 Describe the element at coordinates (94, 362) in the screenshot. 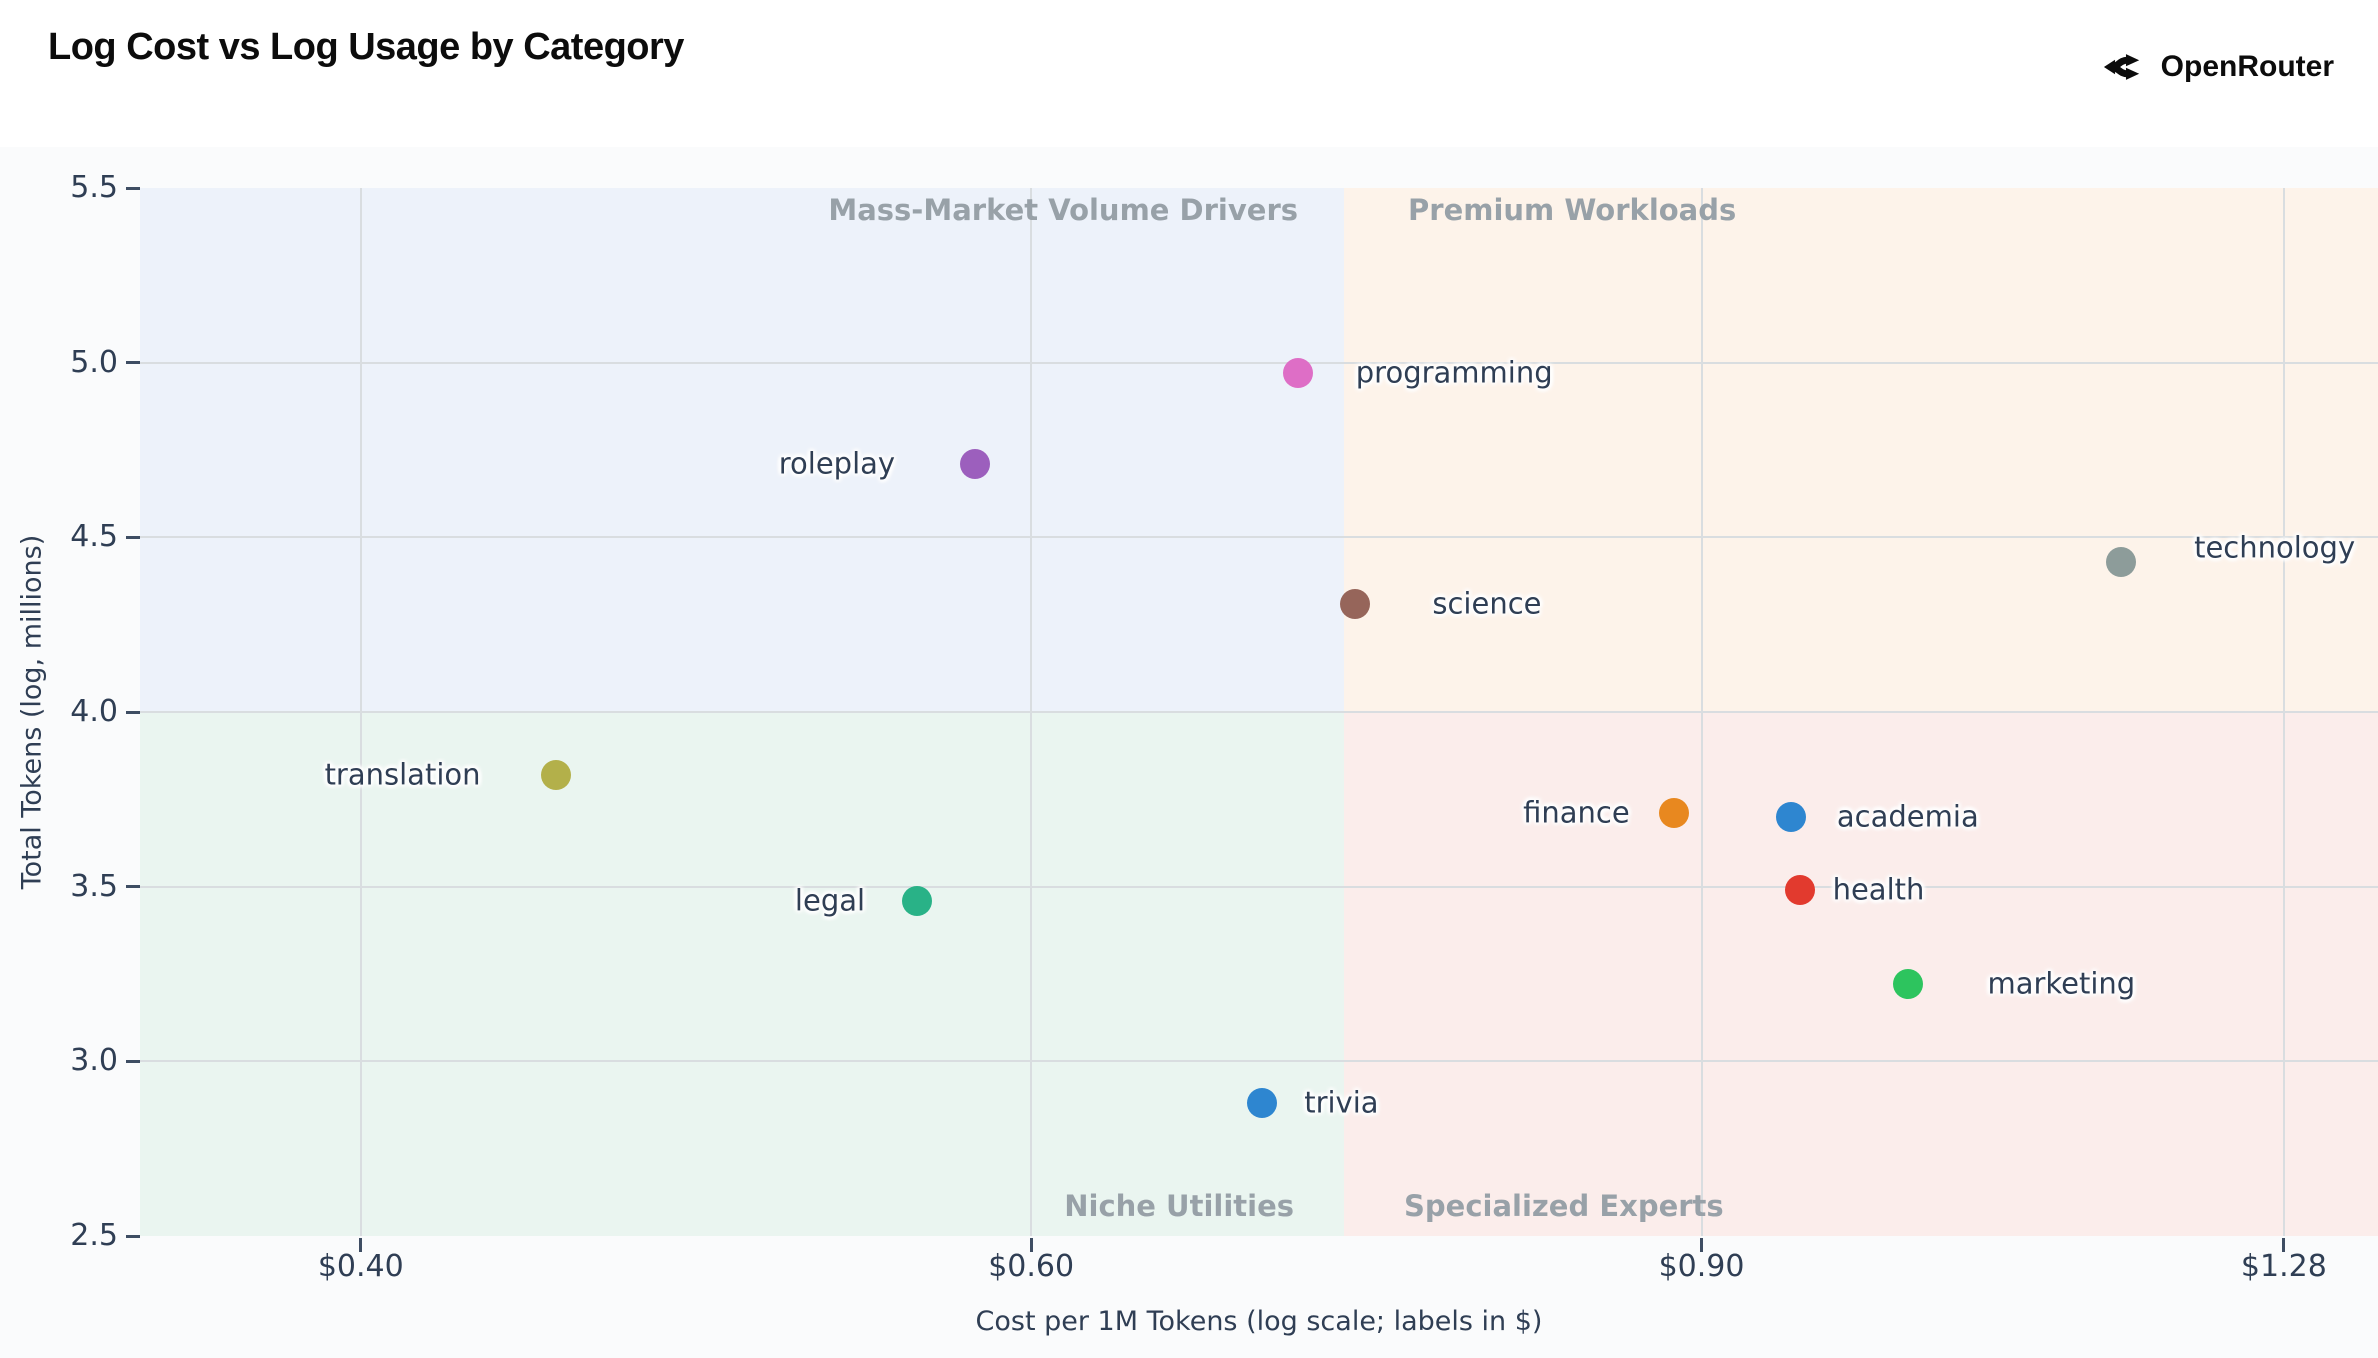

I see `y-tick-label-5.0: 5.0` at that location.